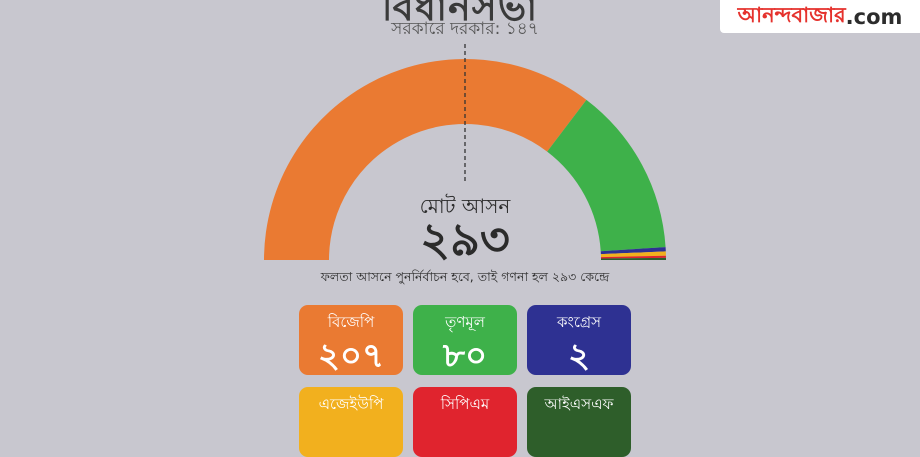 This screenshot has height=457, width=920. I want to click on party-name-isf: আইএসএফ, so click(579, 404).